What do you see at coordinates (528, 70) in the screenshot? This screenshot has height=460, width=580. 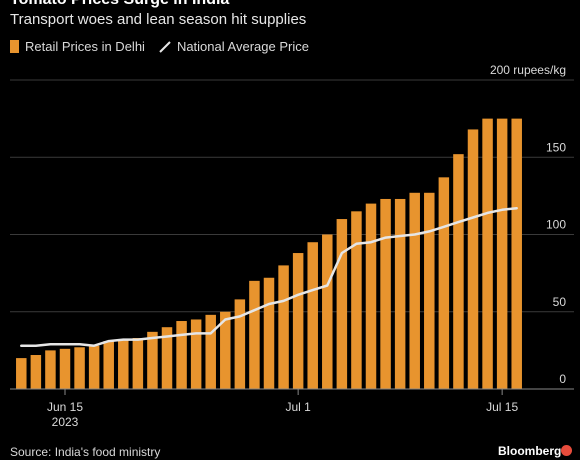 I see `y-unit-label: 200 rupees/kg` at bounding box center [528, 70].